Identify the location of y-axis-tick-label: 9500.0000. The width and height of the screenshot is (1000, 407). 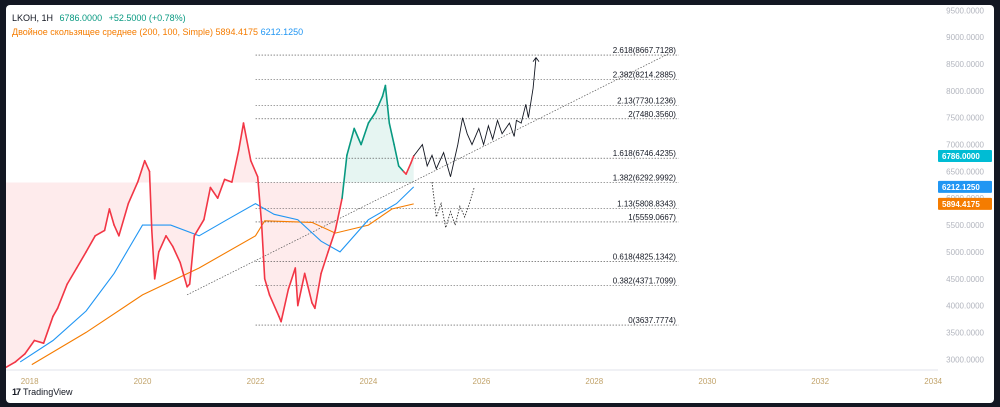
(965, 10).